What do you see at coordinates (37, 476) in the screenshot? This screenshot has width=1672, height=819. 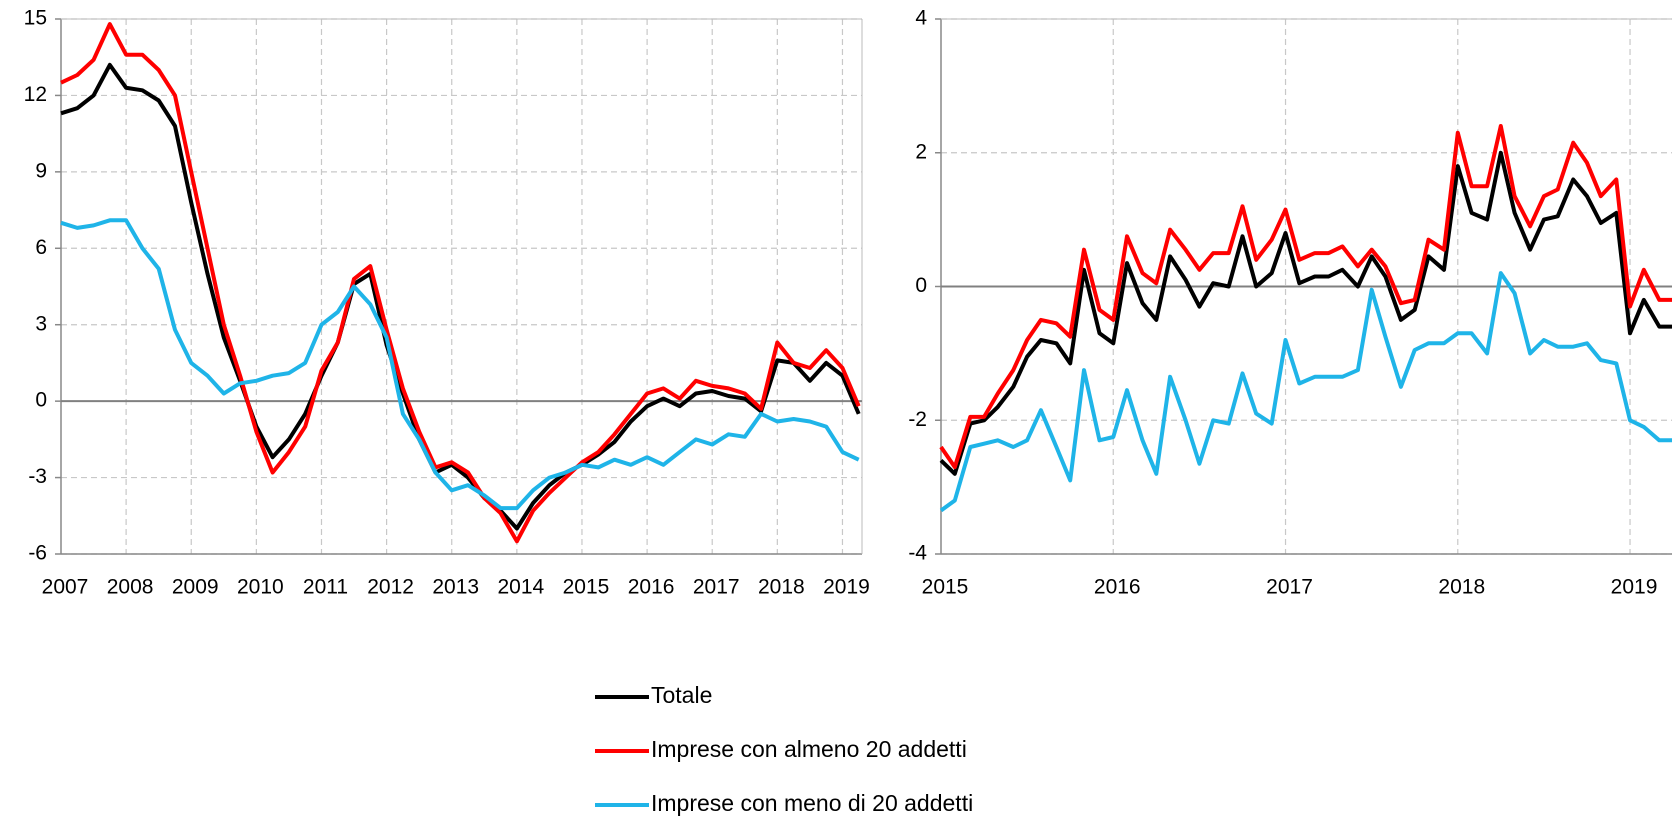 I see `y-tick-label: -3` at bounding box center [37, 476].